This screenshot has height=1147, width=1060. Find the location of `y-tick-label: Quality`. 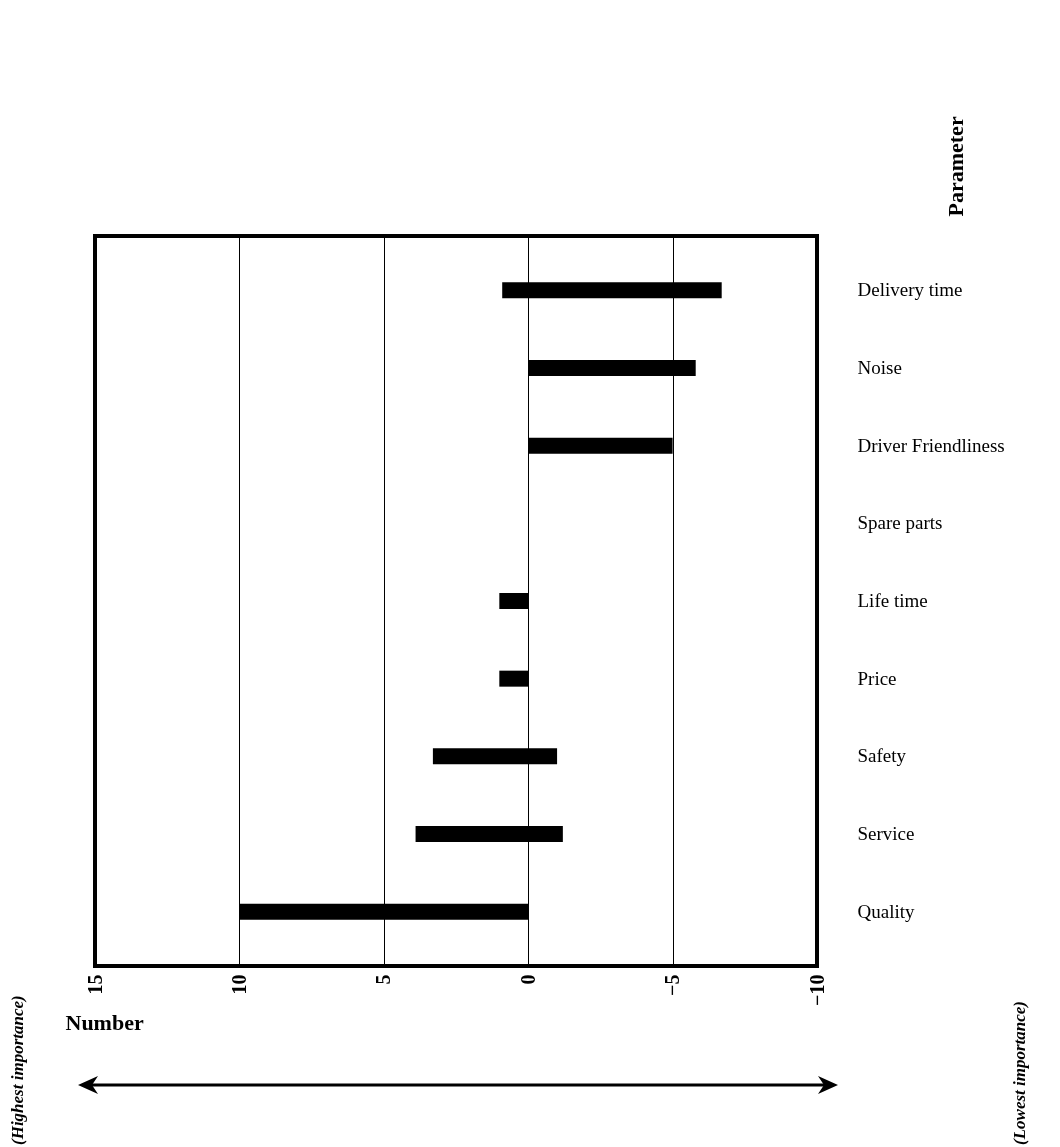

y-tick-label: Quality is located at coordinates (886, 911).